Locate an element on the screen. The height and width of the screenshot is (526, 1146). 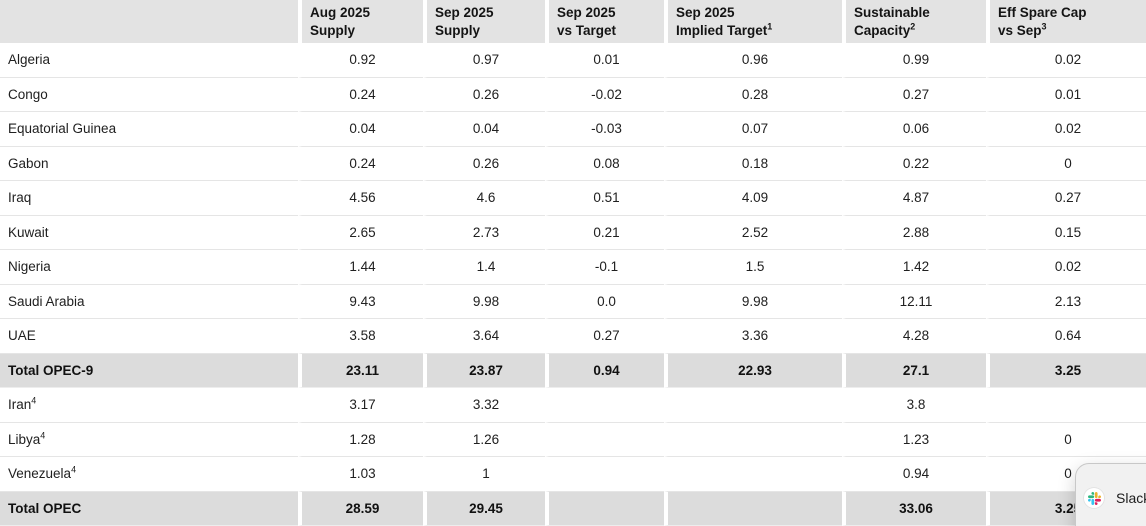
column-header-aug-2025-supply: Aug 2025 Supply is located at coordinates (360, 21).